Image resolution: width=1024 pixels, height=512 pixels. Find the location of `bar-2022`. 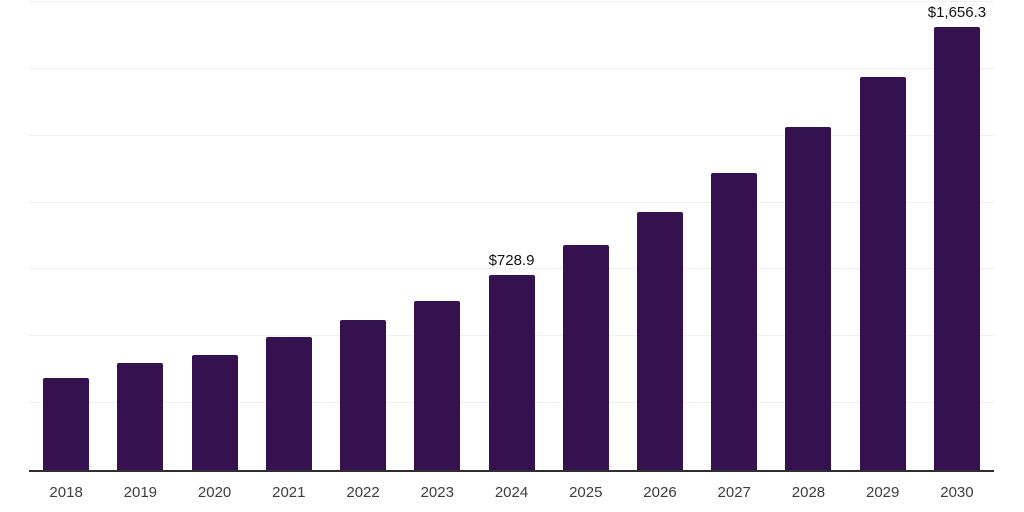

bar-2022 is located at coordinates (363, 395).